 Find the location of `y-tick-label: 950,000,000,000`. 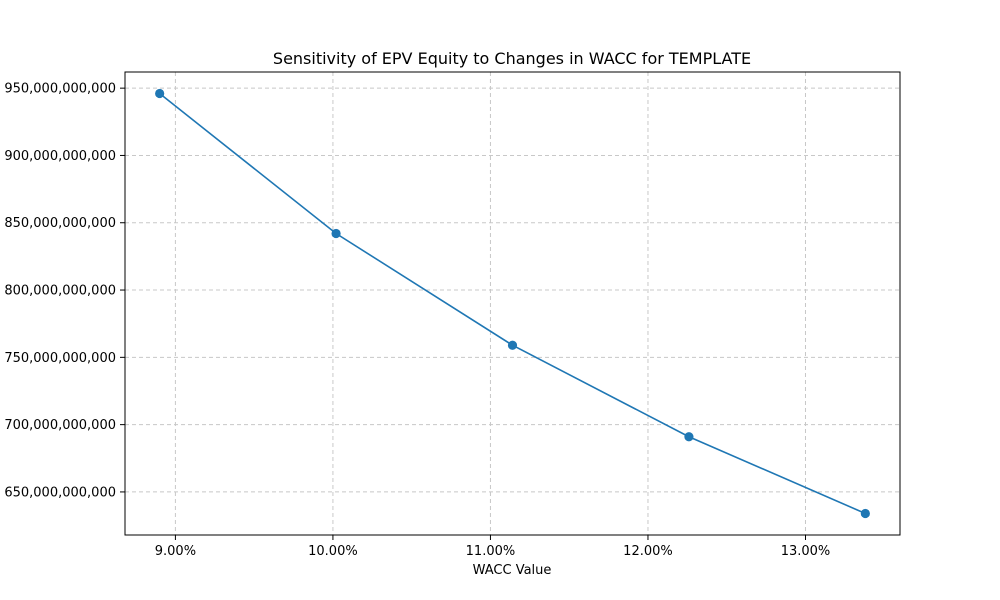

y-tick-label: 950,000,000,000 is located at coordinates (60, 89).